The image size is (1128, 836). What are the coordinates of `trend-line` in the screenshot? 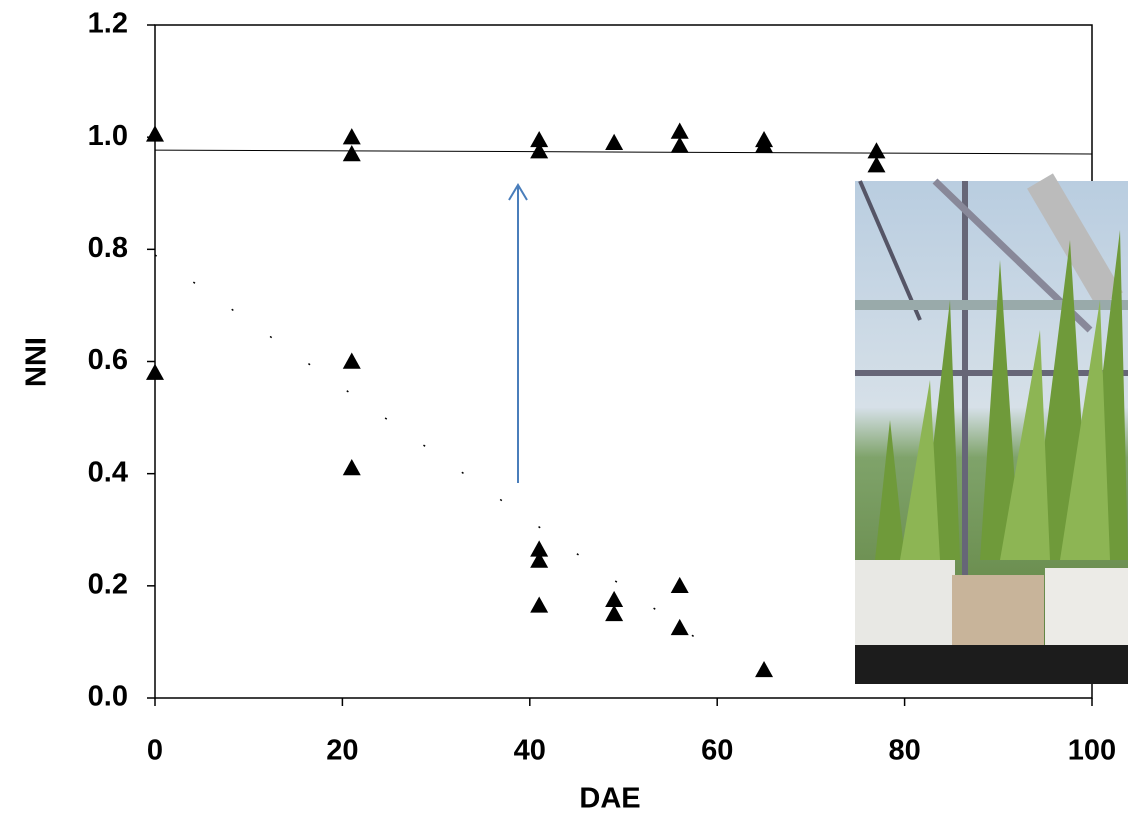 It's located at (623, 152).